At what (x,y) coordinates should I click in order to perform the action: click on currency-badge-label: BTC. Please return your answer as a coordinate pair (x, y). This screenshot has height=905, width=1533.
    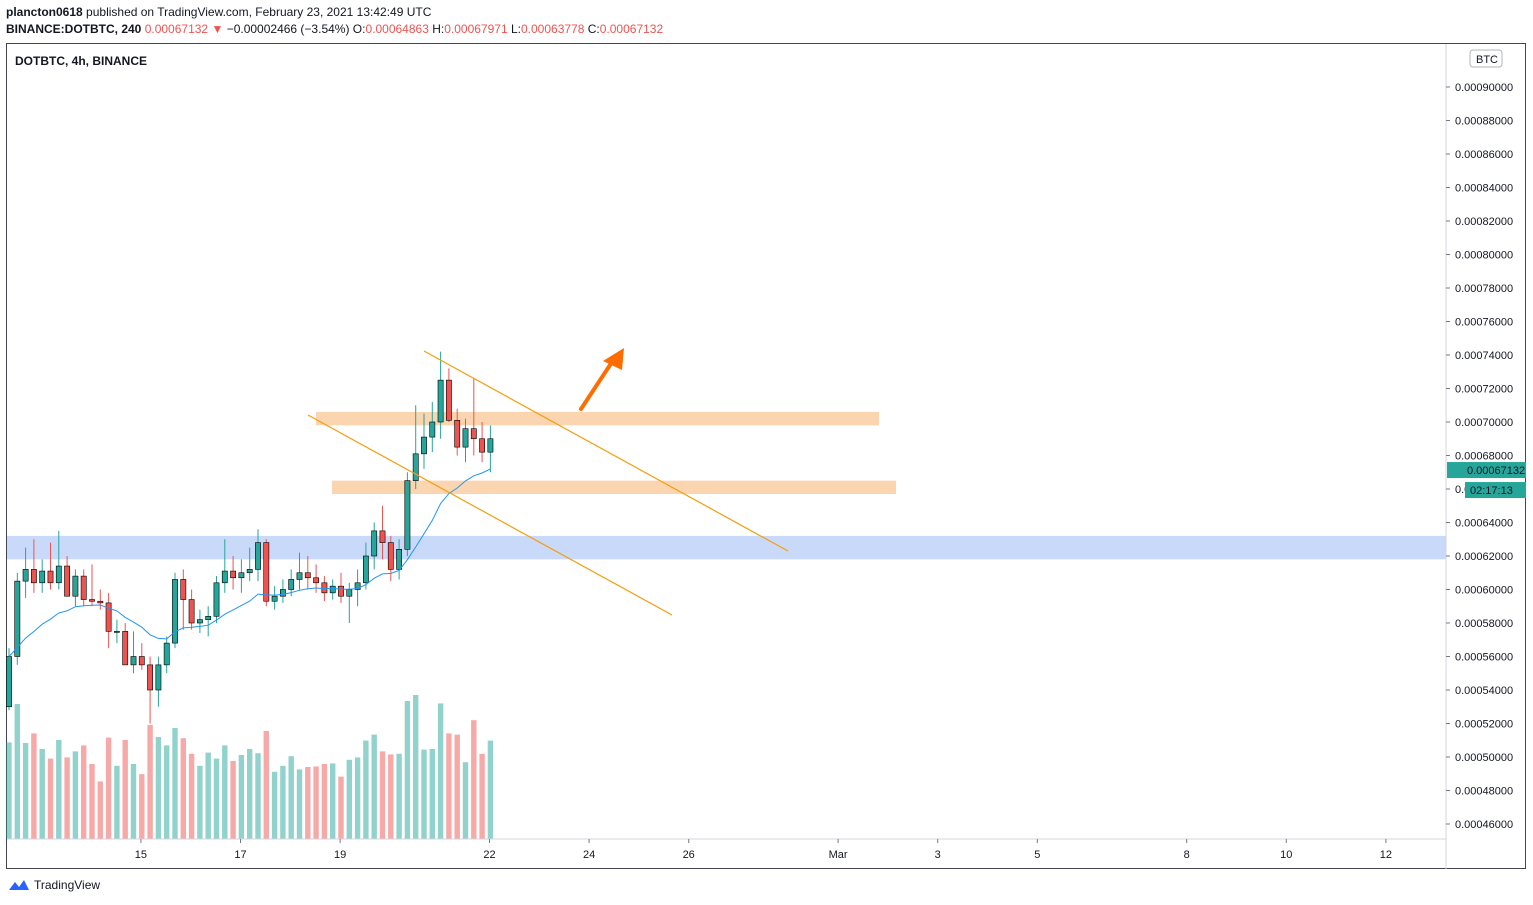
    Looking at the image, I should click on (1487, 60).